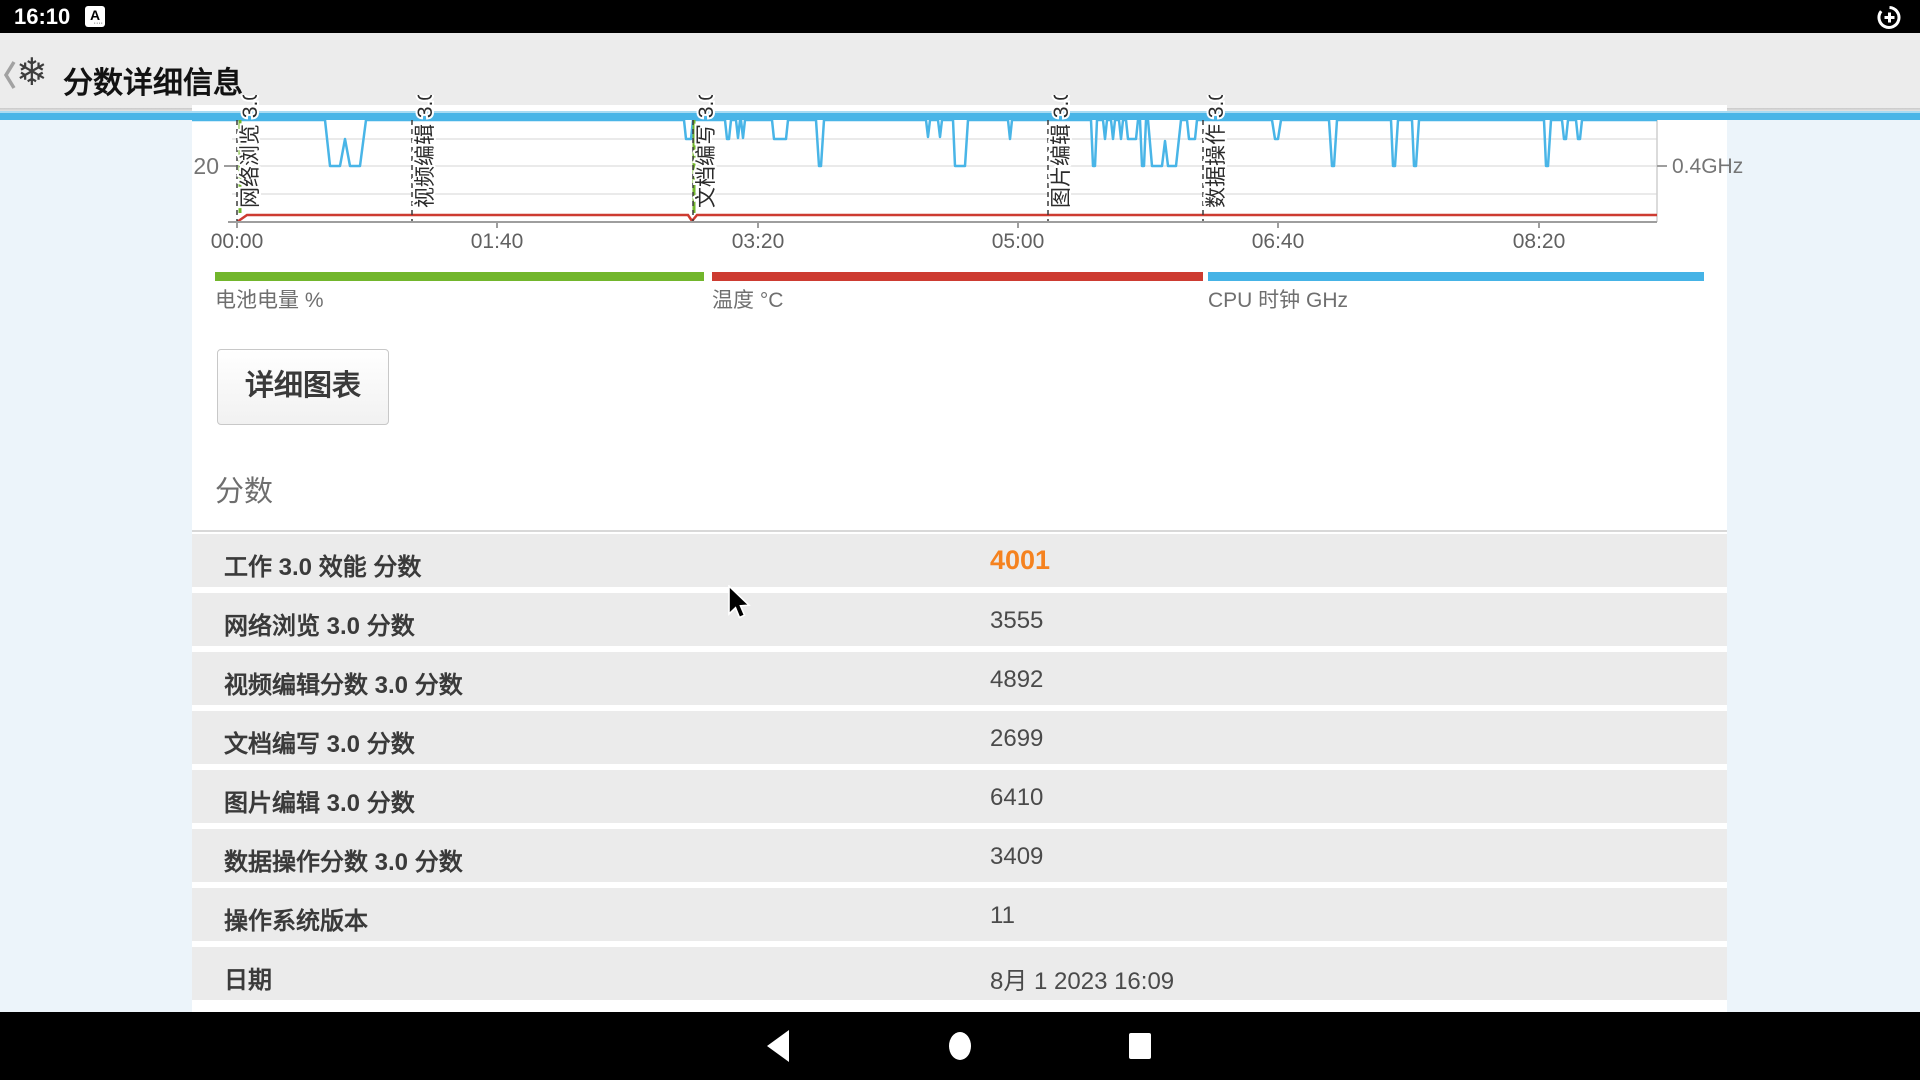 Image resolution: width=1920 pixels, height=1080 pixels. I want to click on table-row: 数据操作分数 3.0 分数 3409, so click(959, 855).